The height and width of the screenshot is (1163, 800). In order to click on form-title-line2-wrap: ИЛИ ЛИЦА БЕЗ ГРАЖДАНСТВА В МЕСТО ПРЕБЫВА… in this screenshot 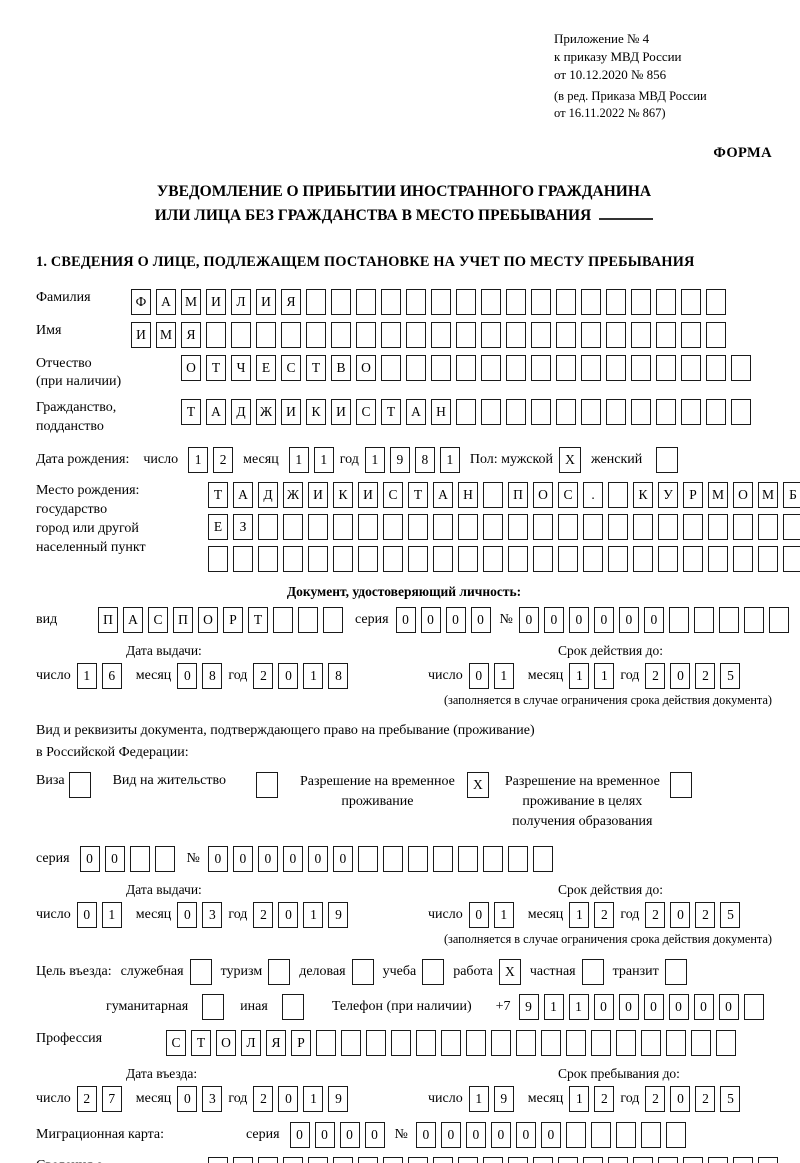, I will do `click(404, 216)`.